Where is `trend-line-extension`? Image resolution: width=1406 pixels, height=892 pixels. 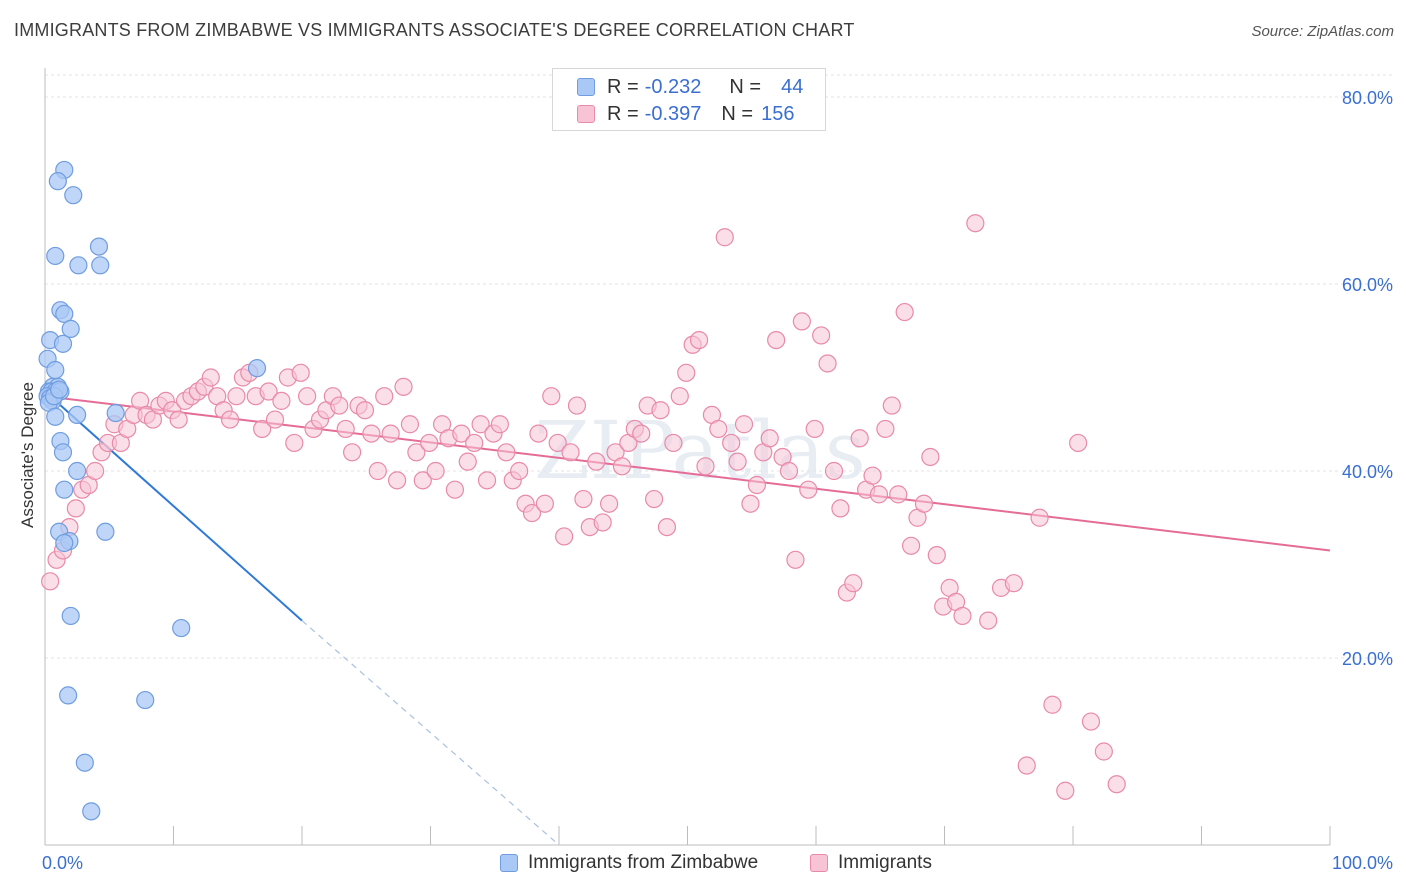
trend-line-extension is located at coordinates (430, 733).